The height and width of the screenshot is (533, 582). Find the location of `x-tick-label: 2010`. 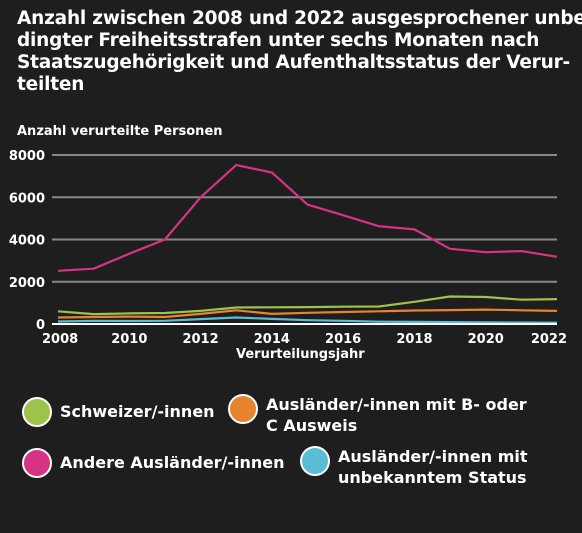

x-tick-label: 2010 is located at coordinates (129, 339).